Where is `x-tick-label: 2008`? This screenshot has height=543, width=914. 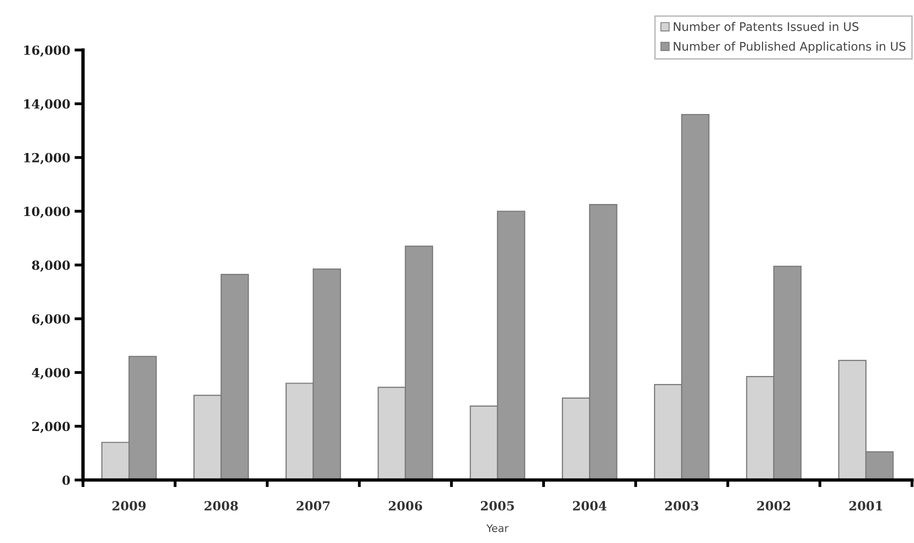
x-tick-label: 2008 is located at coordinates (221, 506).